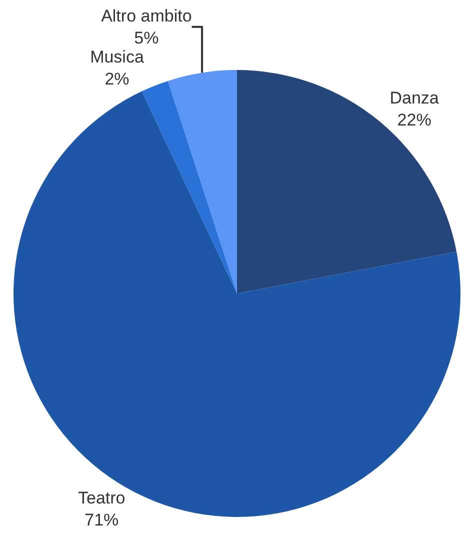 Image resolution: width=474 pixels, height=535 pixels. Describe the element at coordinates (146, 16) in the screenshot. I see `slice-label: Altro ambito` at that location.